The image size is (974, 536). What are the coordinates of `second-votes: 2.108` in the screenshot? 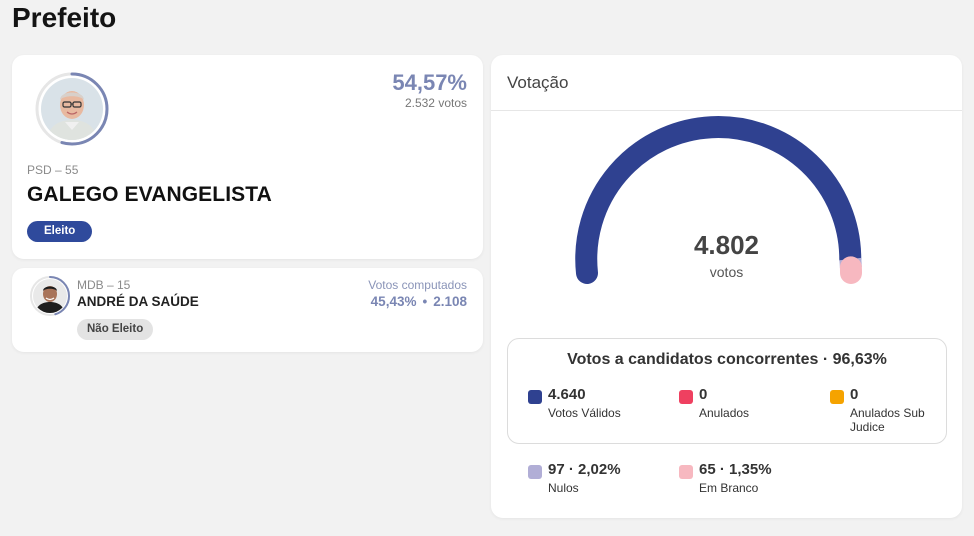 It's located at (450, 301).